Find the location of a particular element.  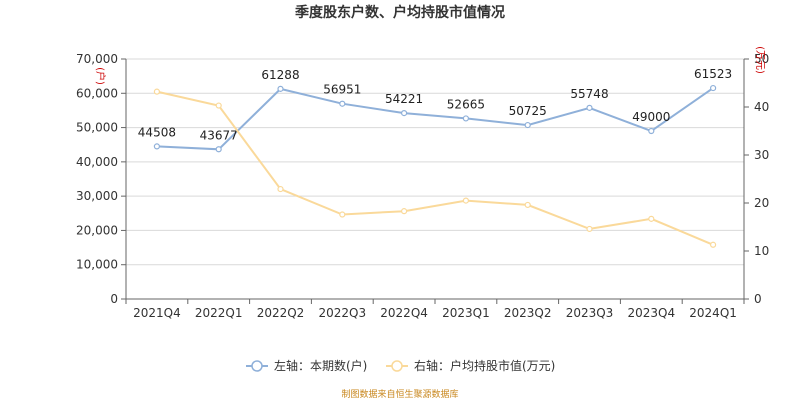

right-tick-label: 50 is located at coordinates (761, 59).